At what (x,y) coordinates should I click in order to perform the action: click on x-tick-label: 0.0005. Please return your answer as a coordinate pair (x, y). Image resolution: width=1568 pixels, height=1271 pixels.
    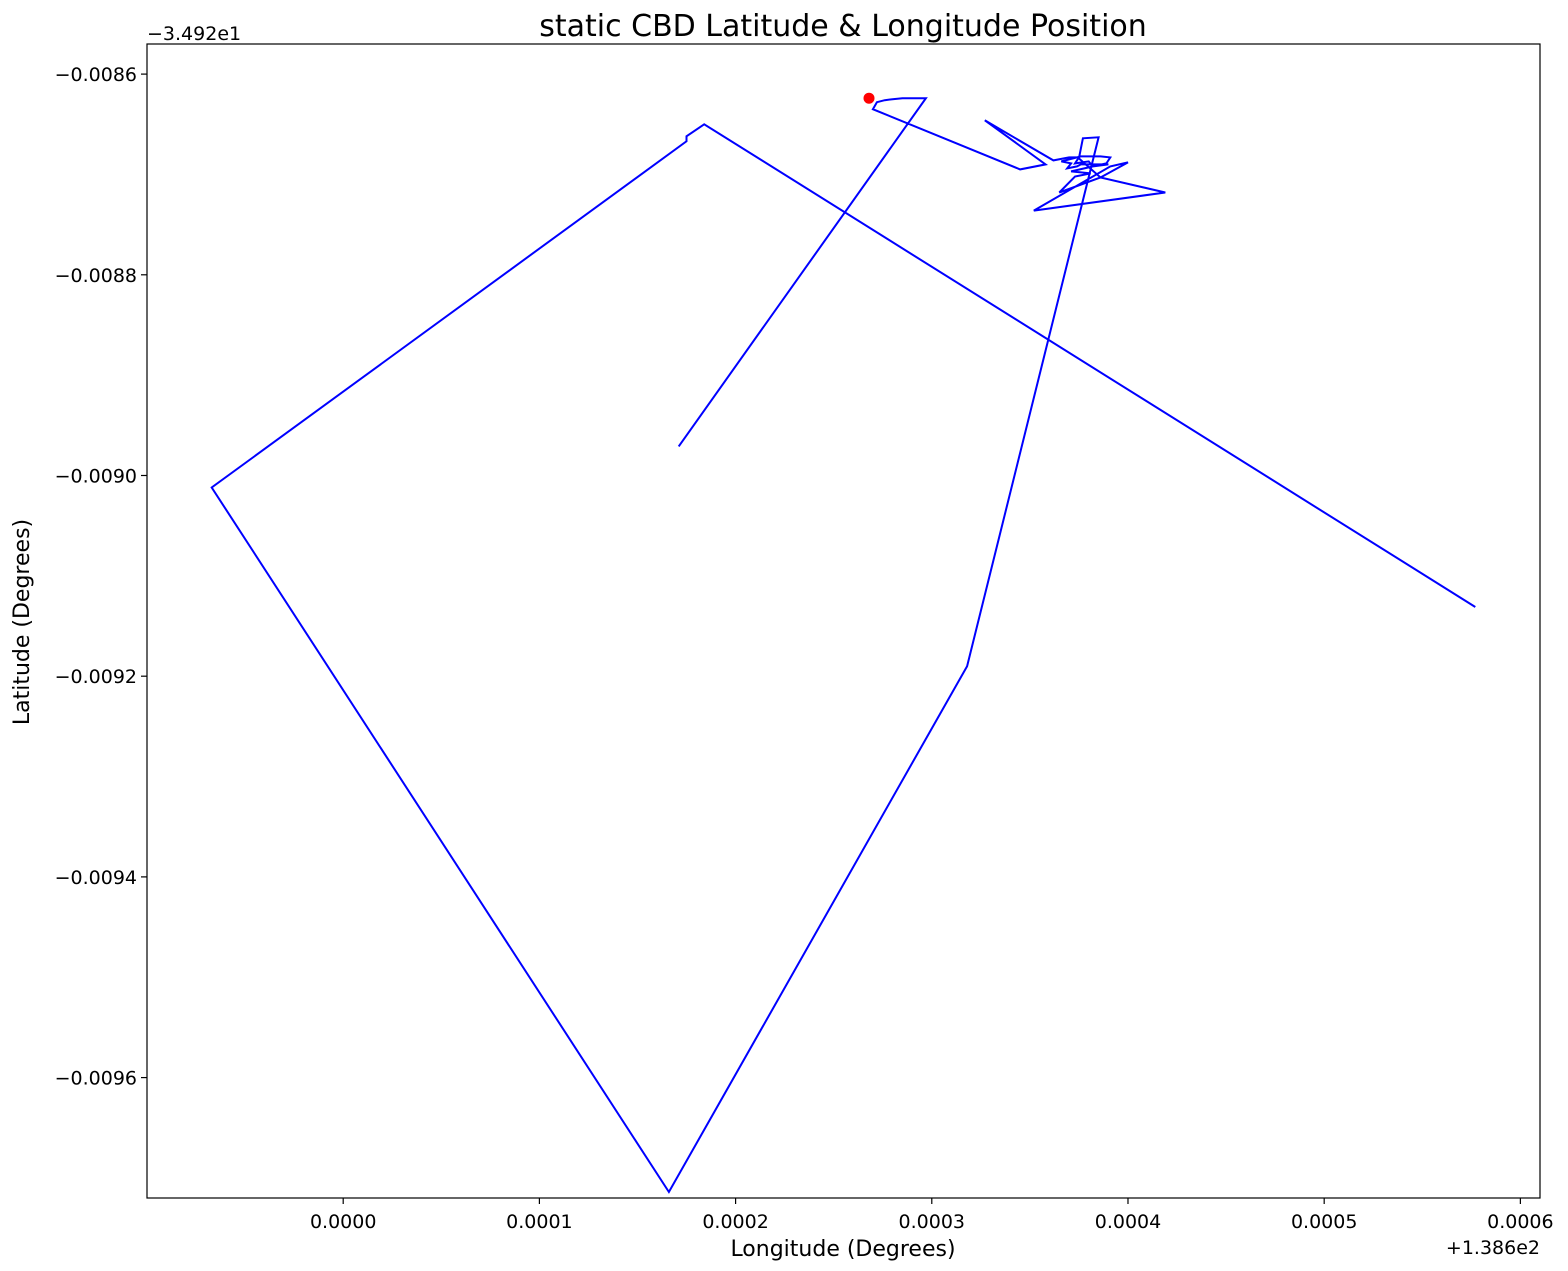
    Looking at the image, I should click on (1324, 1222).